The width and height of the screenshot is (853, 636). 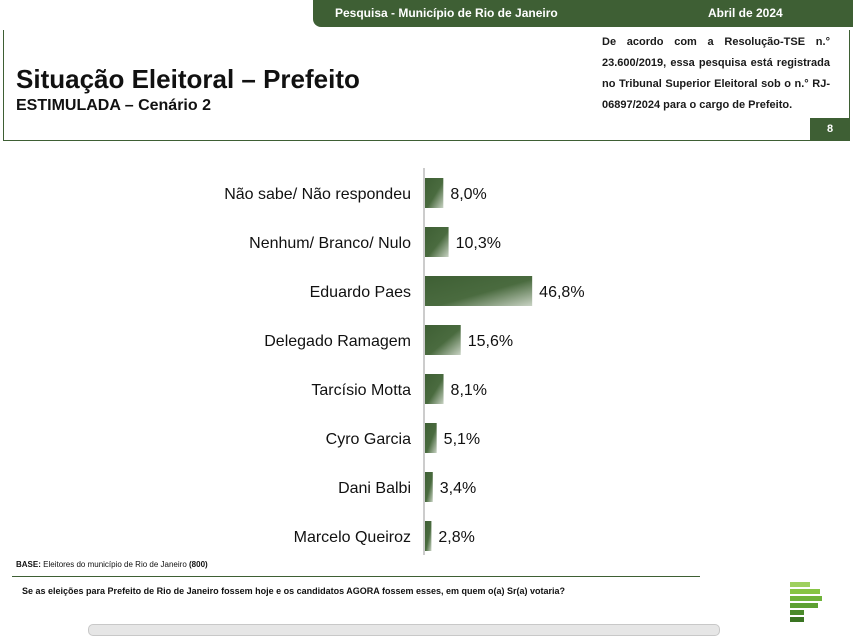 I want to click on page-title: Situação Eleitoral – Prefeito, so click(x=188, y=79).